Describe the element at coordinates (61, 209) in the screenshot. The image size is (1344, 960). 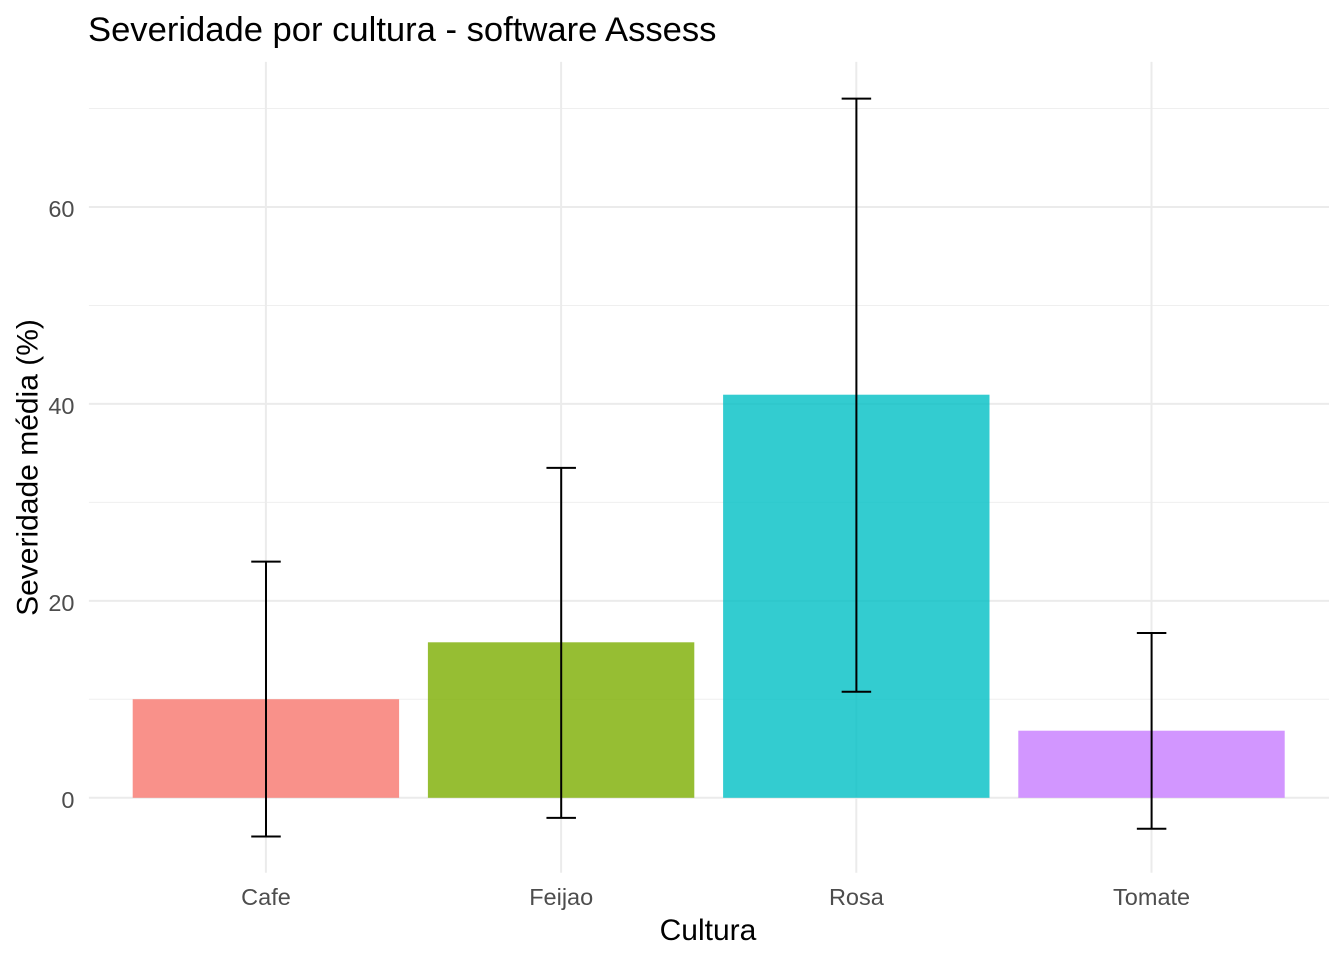
I see `svg-text: 60` at that location.